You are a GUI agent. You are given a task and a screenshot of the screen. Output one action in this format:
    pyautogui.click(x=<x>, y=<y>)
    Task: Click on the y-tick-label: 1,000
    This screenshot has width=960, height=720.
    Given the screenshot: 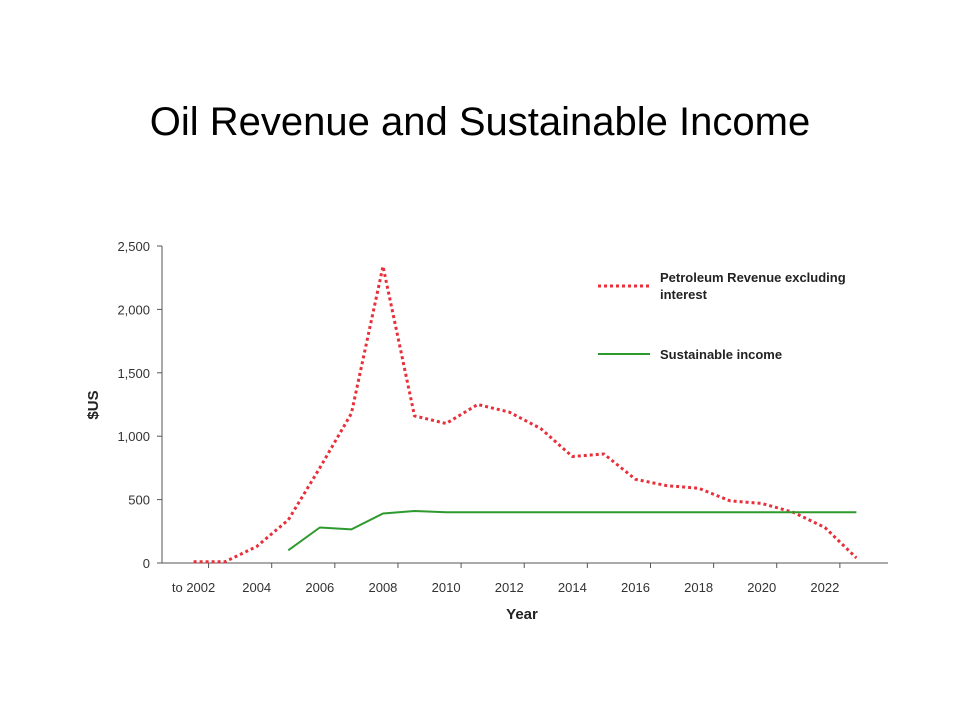 What is the action you would take?
    pyautogui.click(x=133, y=436)
    